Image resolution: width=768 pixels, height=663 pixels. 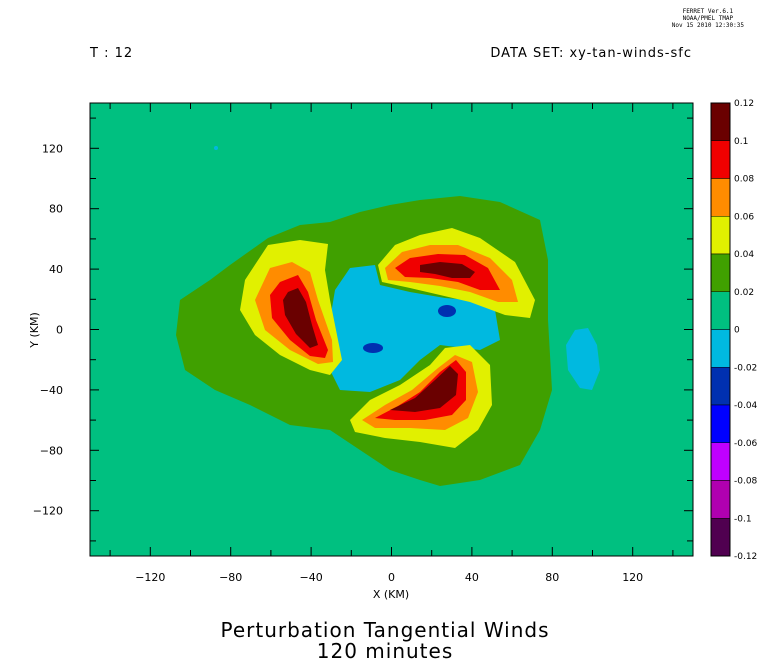 I want to click on center-negative-region, so click(x=415, y=328).